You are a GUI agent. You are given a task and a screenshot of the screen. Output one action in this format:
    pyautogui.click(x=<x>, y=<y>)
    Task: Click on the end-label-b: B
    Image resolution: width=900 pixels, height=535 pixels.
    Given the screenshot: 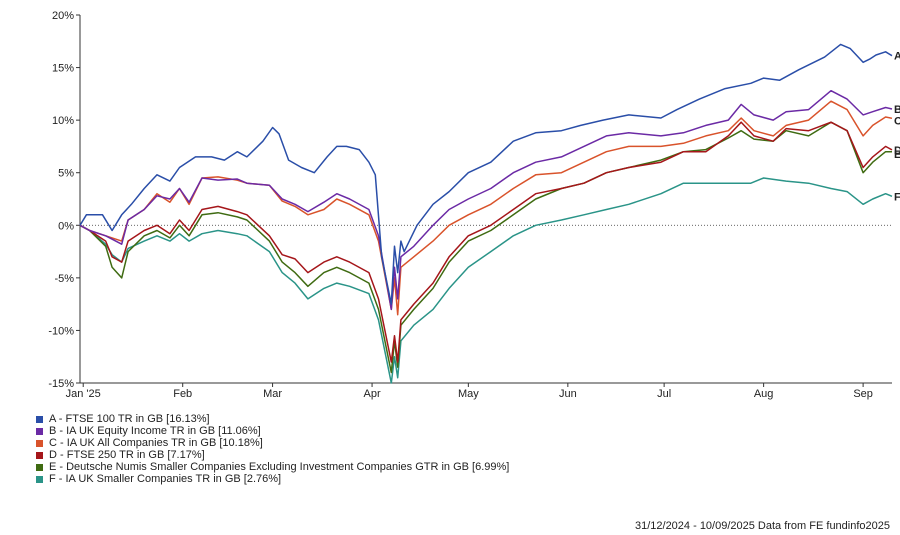 What is the action you would take?
    pyautogui.click(x=897, y=110)
    